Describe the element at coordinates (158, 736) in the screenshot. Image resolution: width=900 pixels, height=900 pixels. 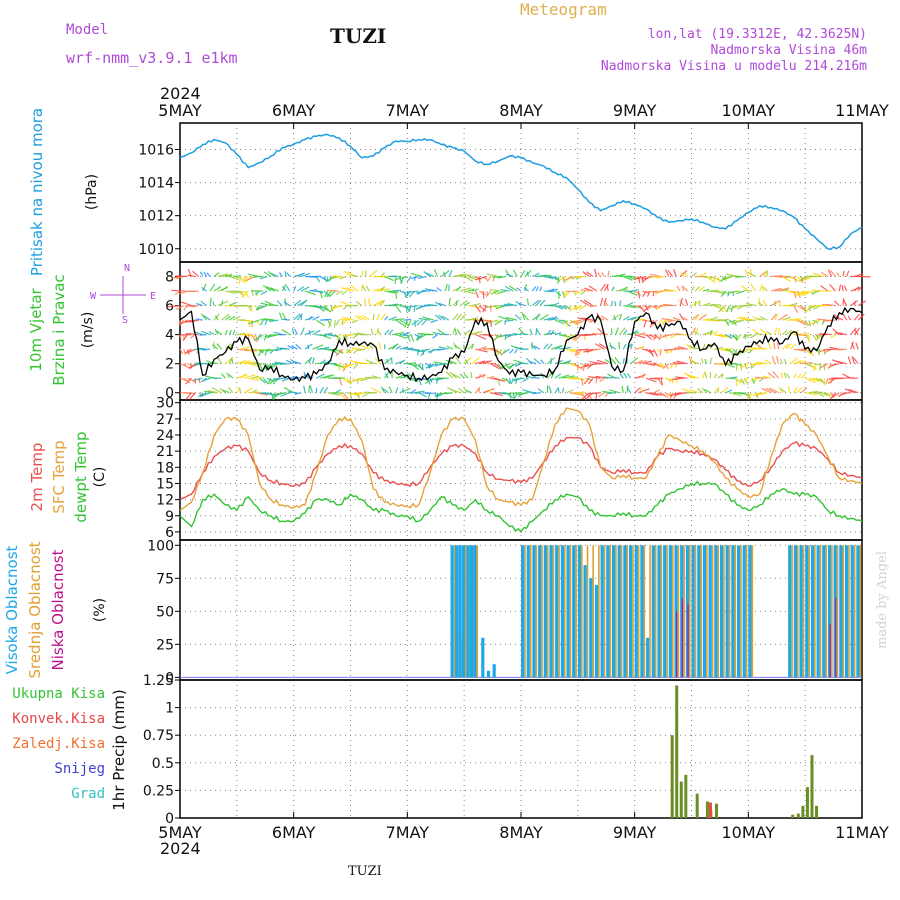
I see `y-tick-label: 0.75` at that location.